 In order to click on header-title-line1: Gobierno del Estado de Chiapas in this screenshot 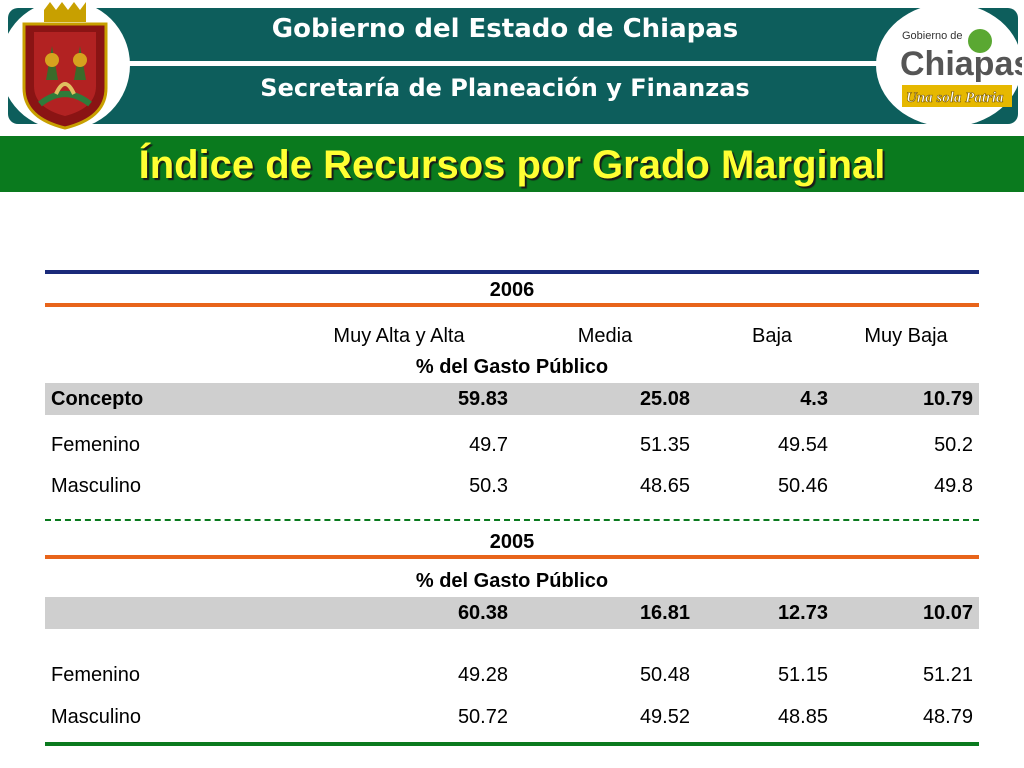, I will do `click(505, 29)`.